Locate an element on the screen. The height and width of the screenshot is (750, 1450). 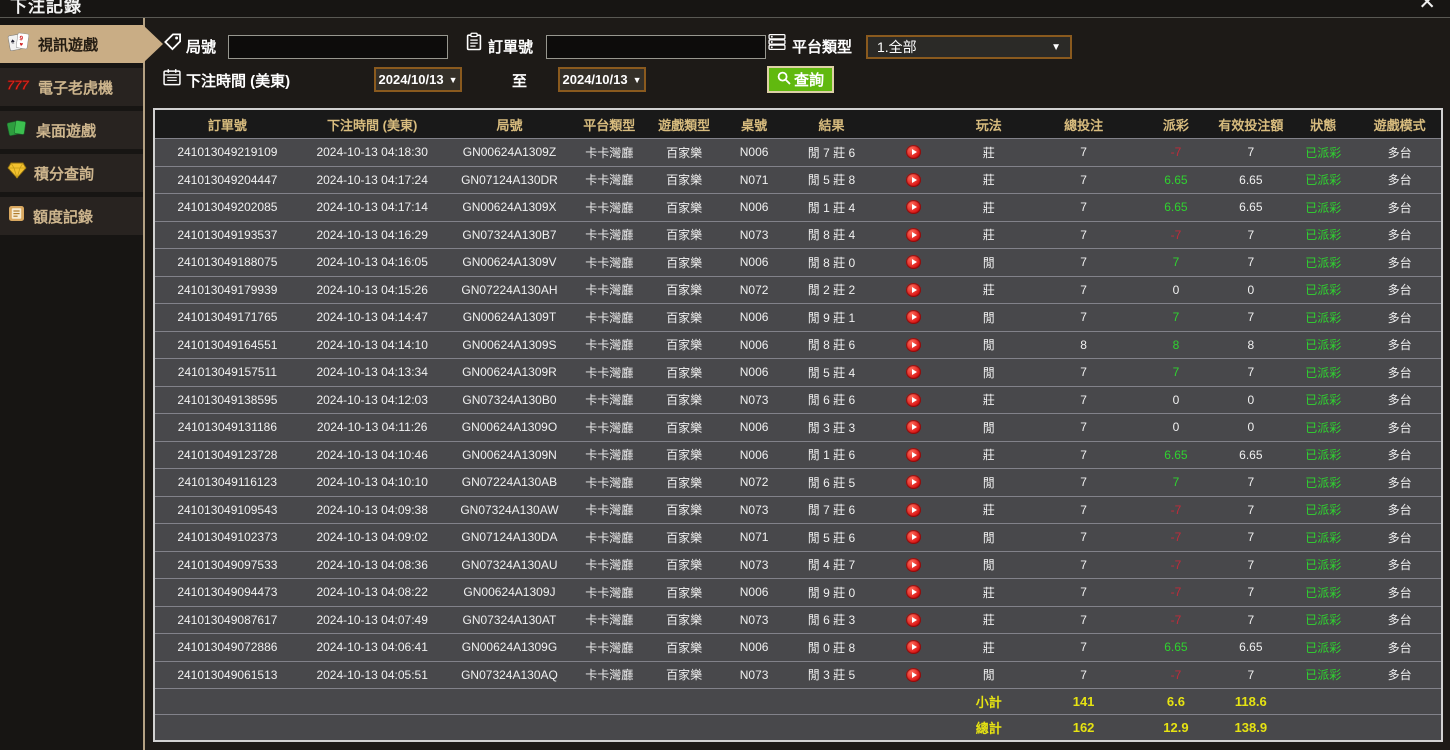
cell-order: 241013049116123 is located at coordinates (227, 482).